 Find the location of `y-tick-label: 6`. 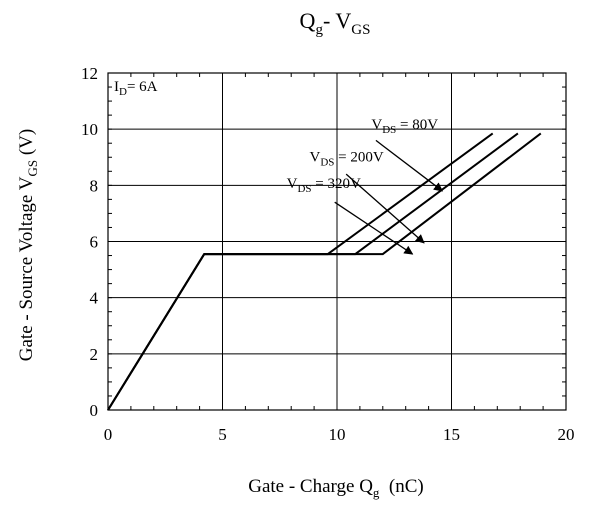

y-tick-label: 6 is located at coordinates (94, 242).